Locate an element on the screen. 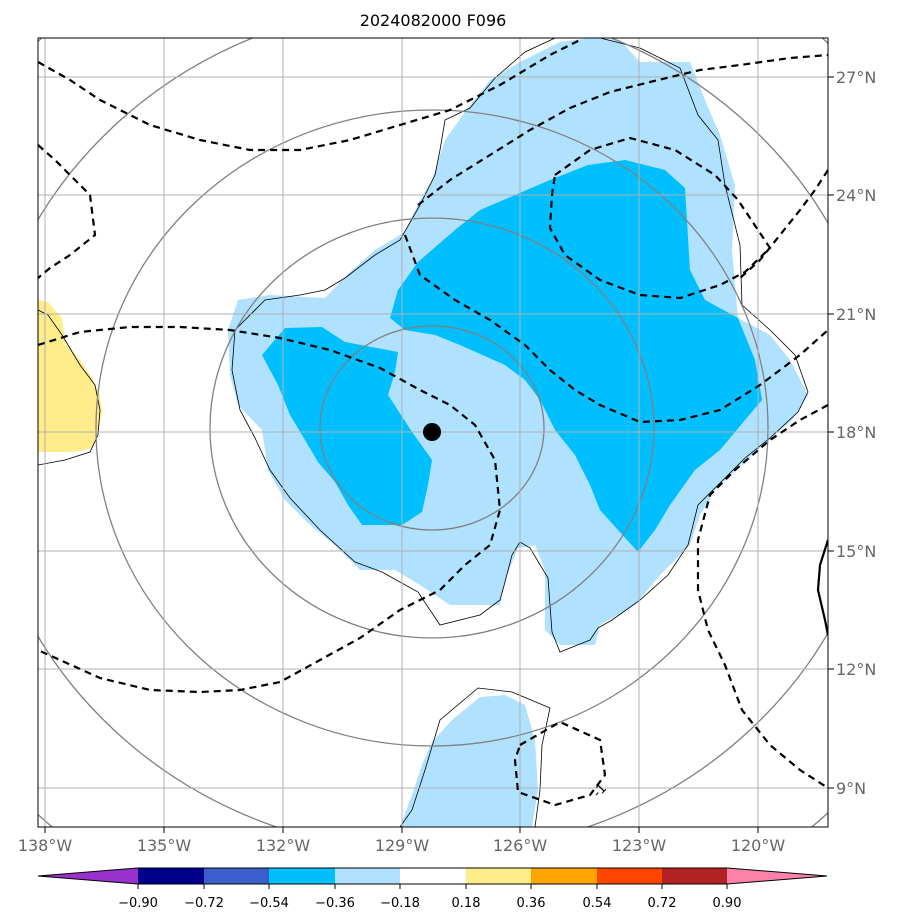 This screenshot has height=924, width=898. positive-anomaly-region is located at coordinates (70, 376).